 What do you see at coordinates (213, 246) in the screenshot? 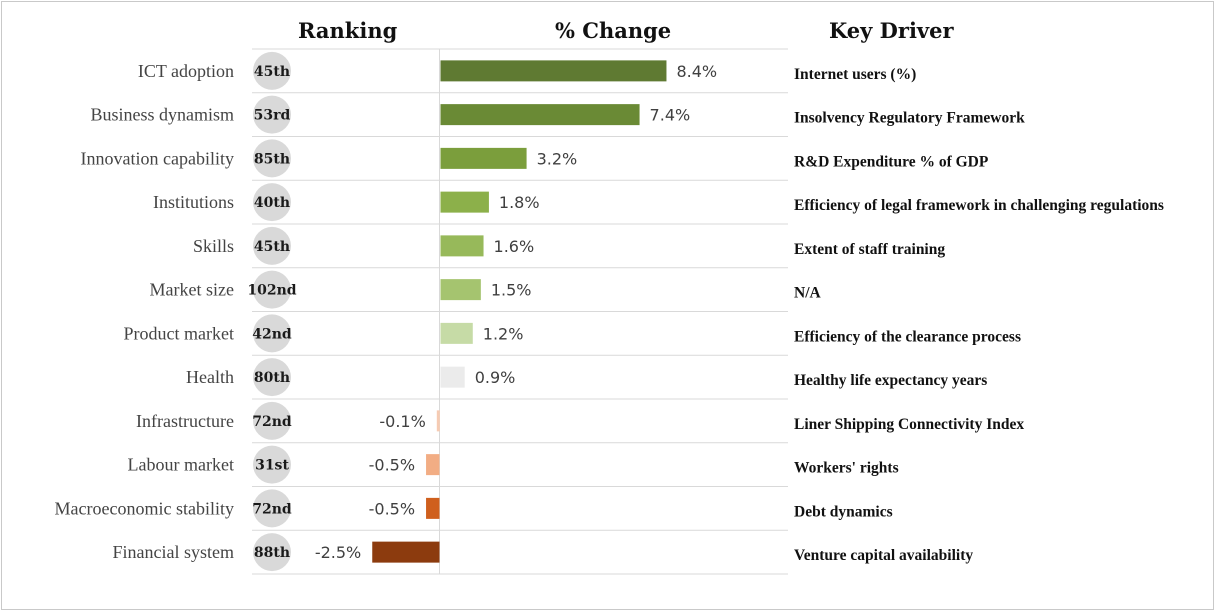
I see `category-label: Skills` at bounding box center [213, 246].